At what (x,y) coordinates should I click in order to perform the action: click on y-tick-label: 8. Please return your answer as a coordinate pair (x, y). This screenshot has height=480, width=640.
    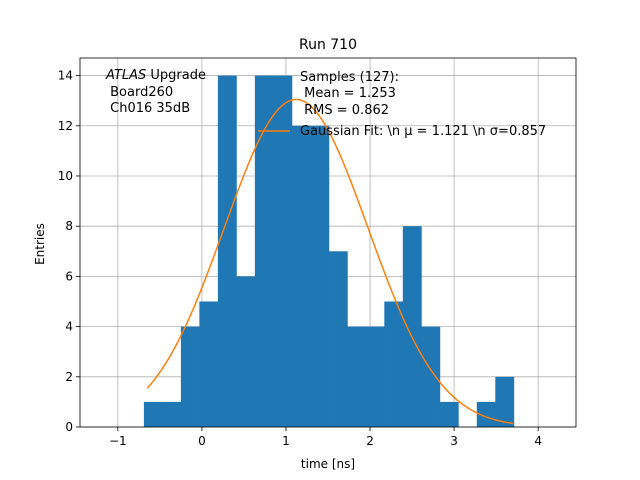
    Looking at the image, I should click on (69, 226).